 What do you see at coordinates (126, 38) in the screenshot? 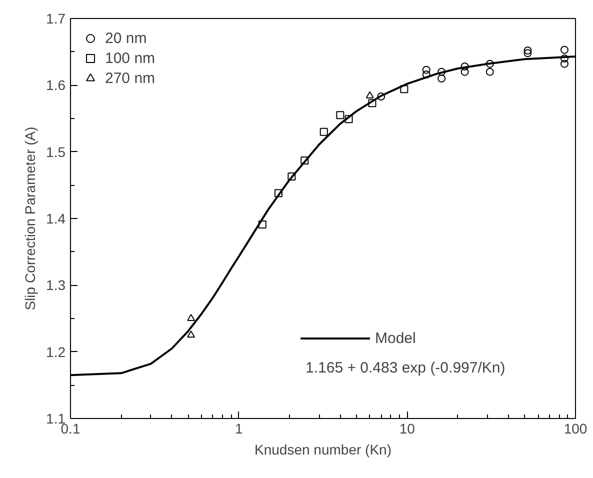
I see `legend-label: 20 nm` at bounding box center [126, 38].